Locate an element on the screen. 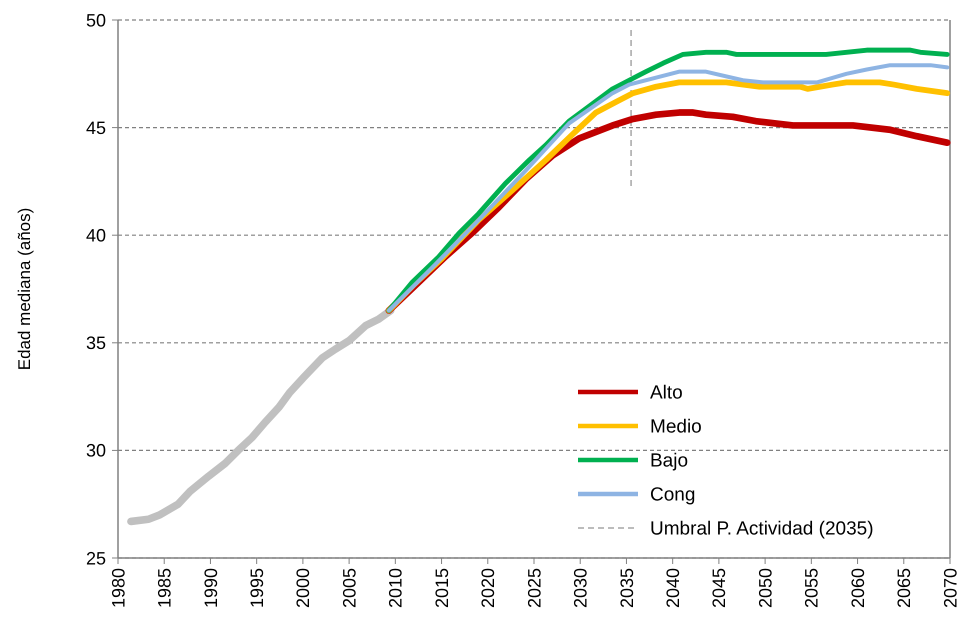  x-tick-label: 1985 is located at coordinates (164, 588).